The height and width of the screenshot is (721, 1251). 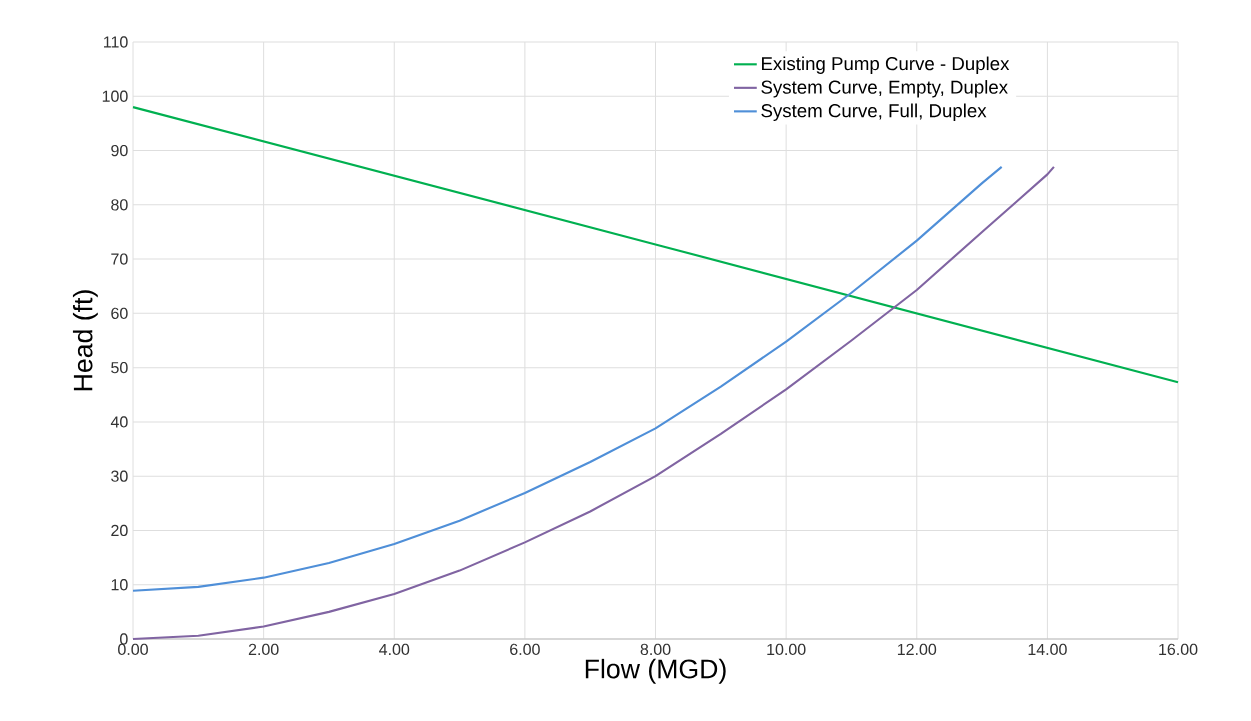 I want to click on y-tick-label: 70, so click(x=119, y=259).